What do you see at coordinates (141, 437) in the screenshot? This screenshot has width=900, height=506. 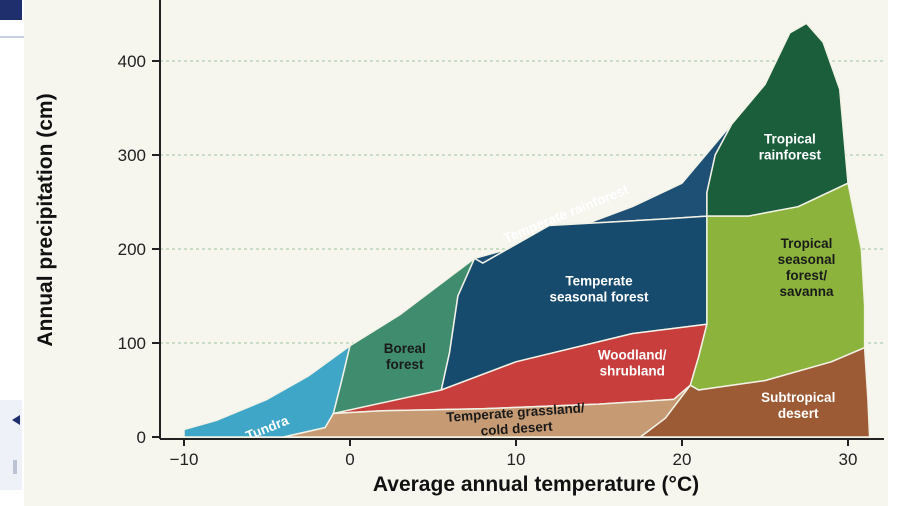 I see `y-tick-label: 0` at bounding box center [141, 437].